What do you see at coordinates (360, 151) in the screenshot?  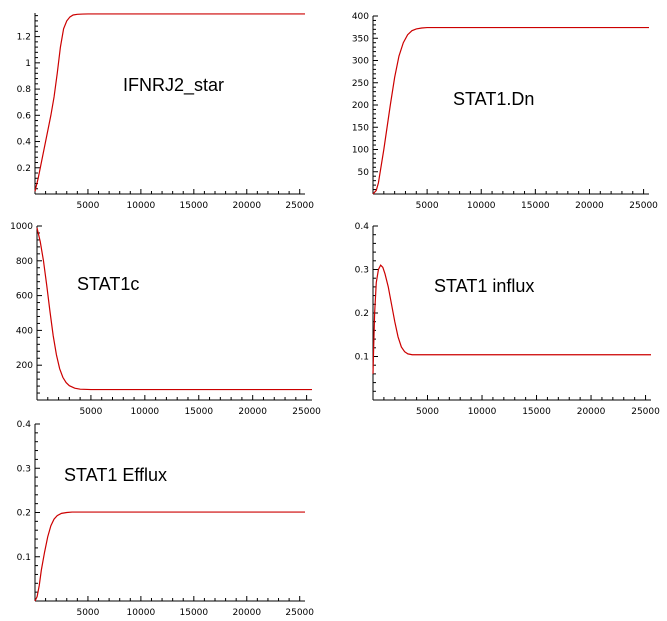 I see `y-tick-label: 100` at bounding box center [360, 151].